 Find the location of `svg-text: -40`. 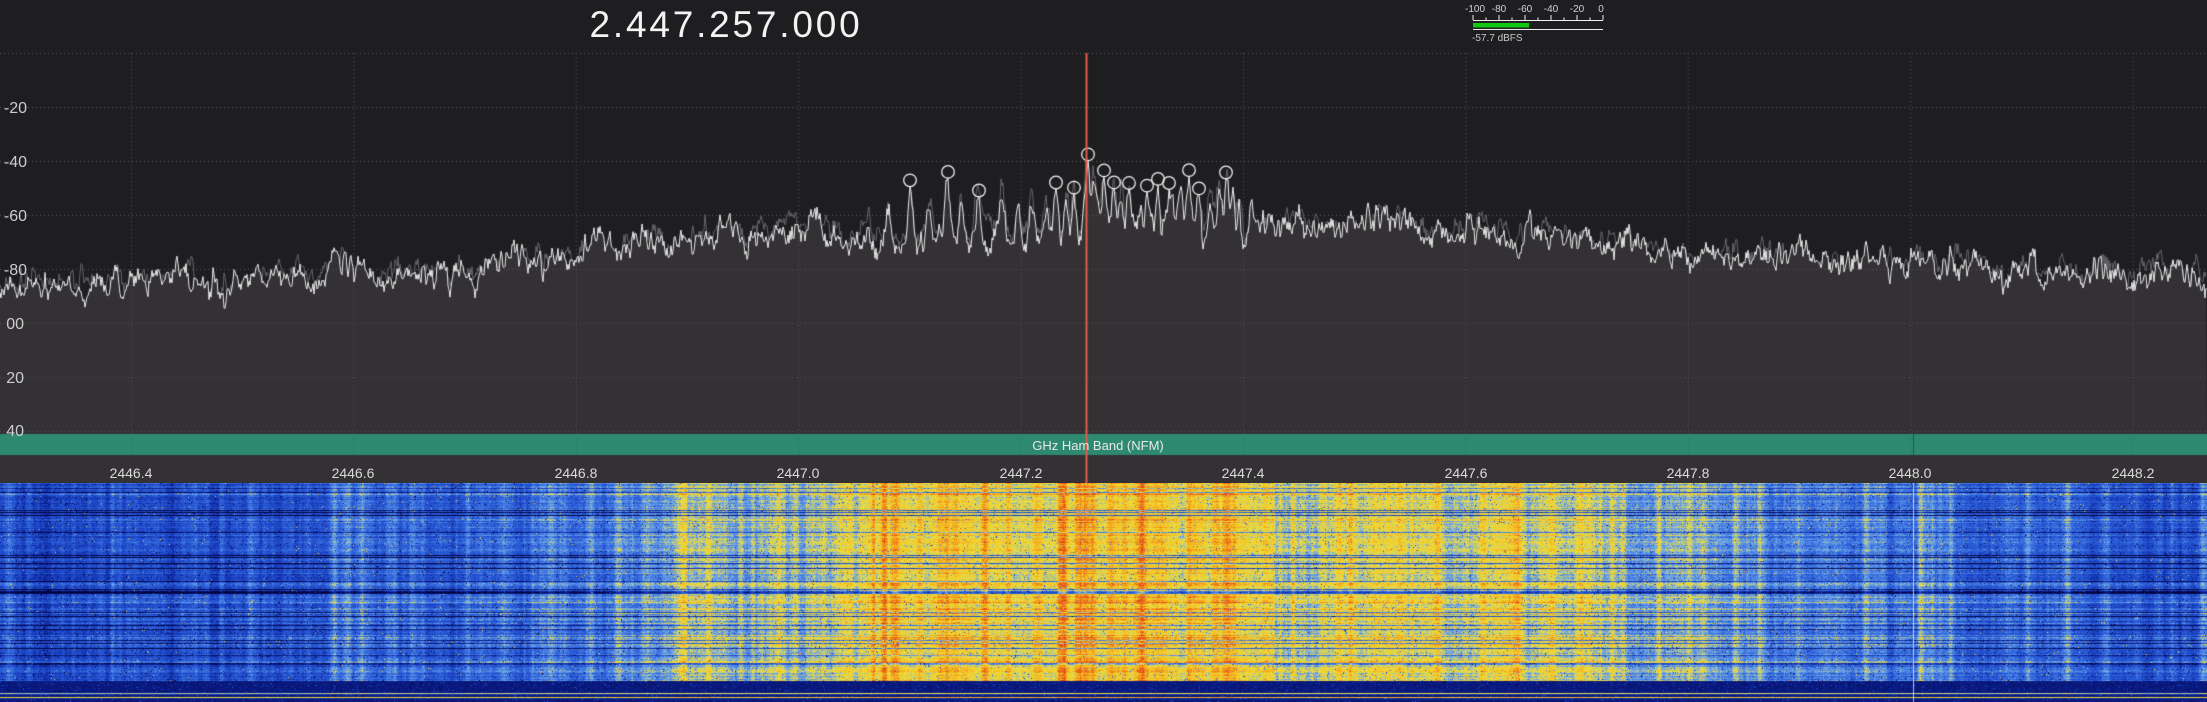

svg-text: -40 is located at coordinates (1551, 9).